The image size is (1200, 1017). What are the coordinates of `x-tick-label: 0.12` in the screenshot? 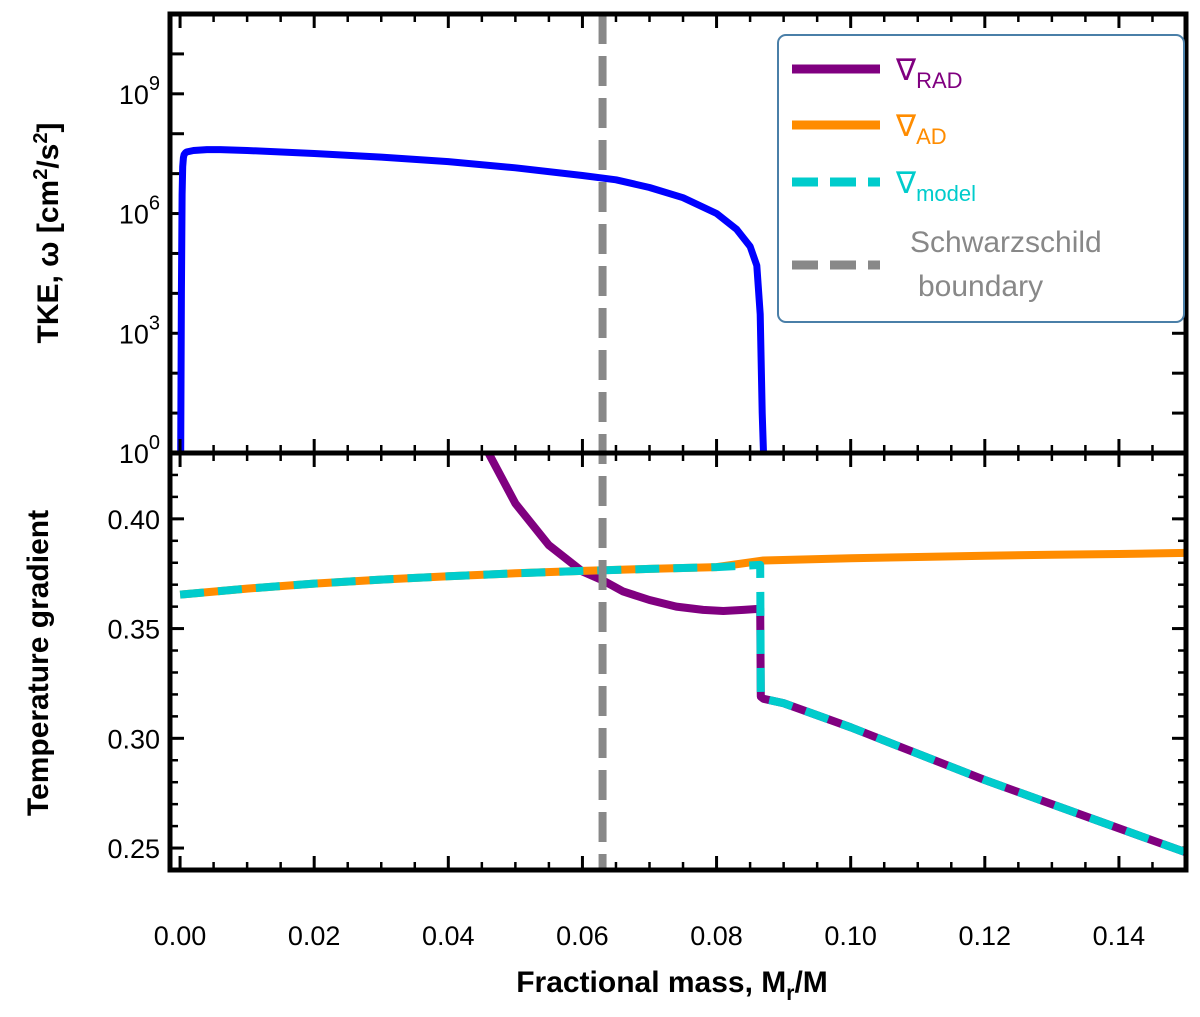 It's located at (985, 936).